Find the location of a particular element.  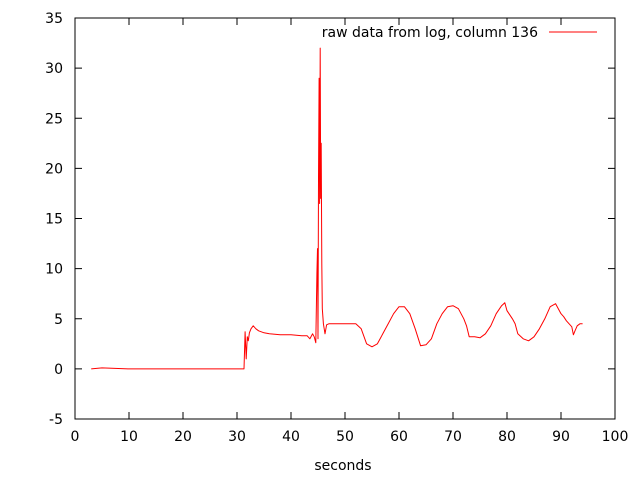

legend: raw data from log, column 136 is located at coordinates (459, 33).